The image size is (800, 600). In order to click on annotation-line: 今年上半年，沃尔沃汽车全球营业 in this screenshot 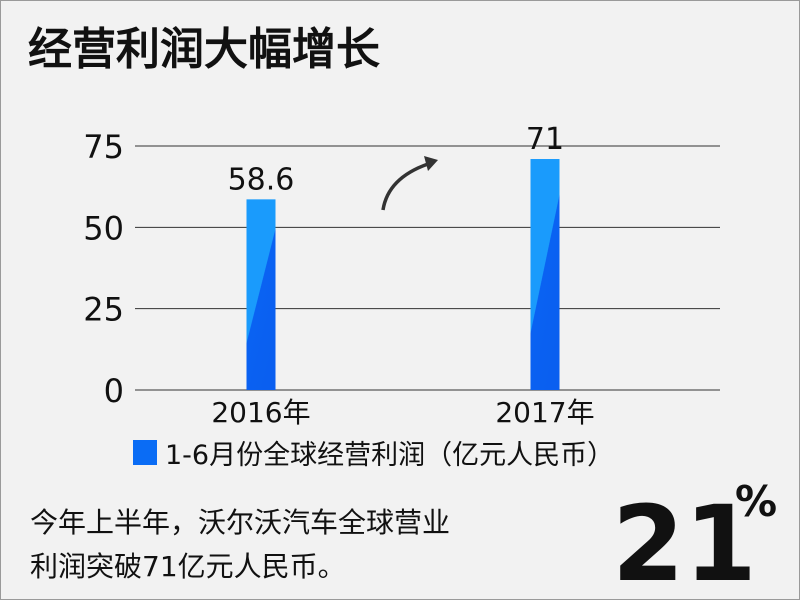, I will do `click(240, 522)`.